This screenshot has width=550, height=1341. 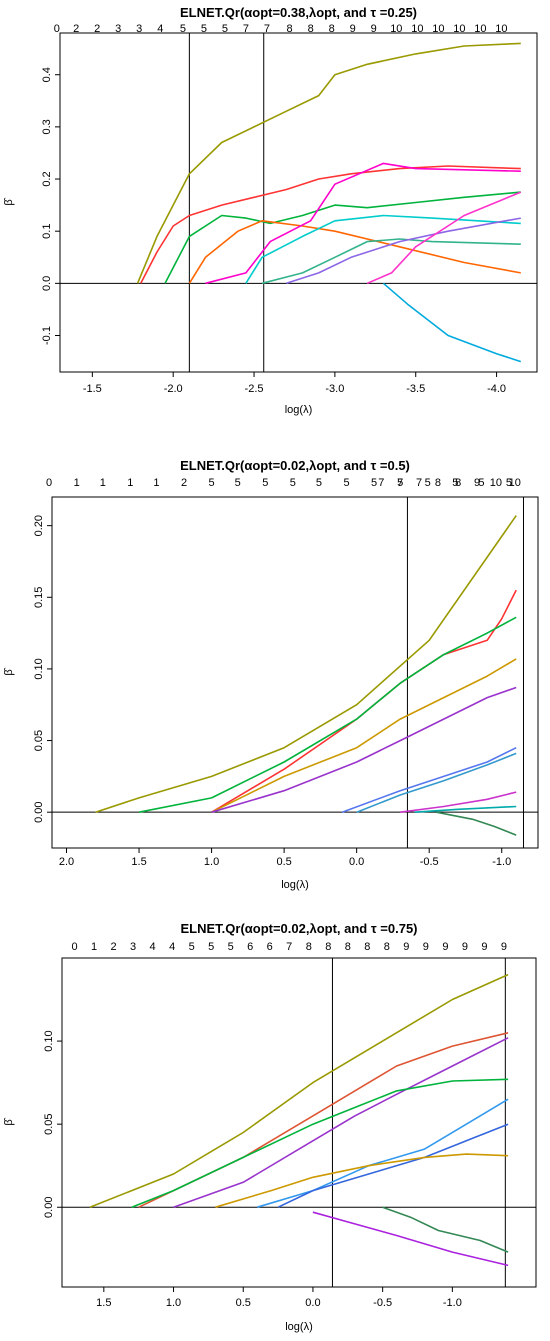 I want to click on chart-title: ELNET.Qr(αopt=0.02,λopt, and τ =0.75), so click(x=298, y=928).